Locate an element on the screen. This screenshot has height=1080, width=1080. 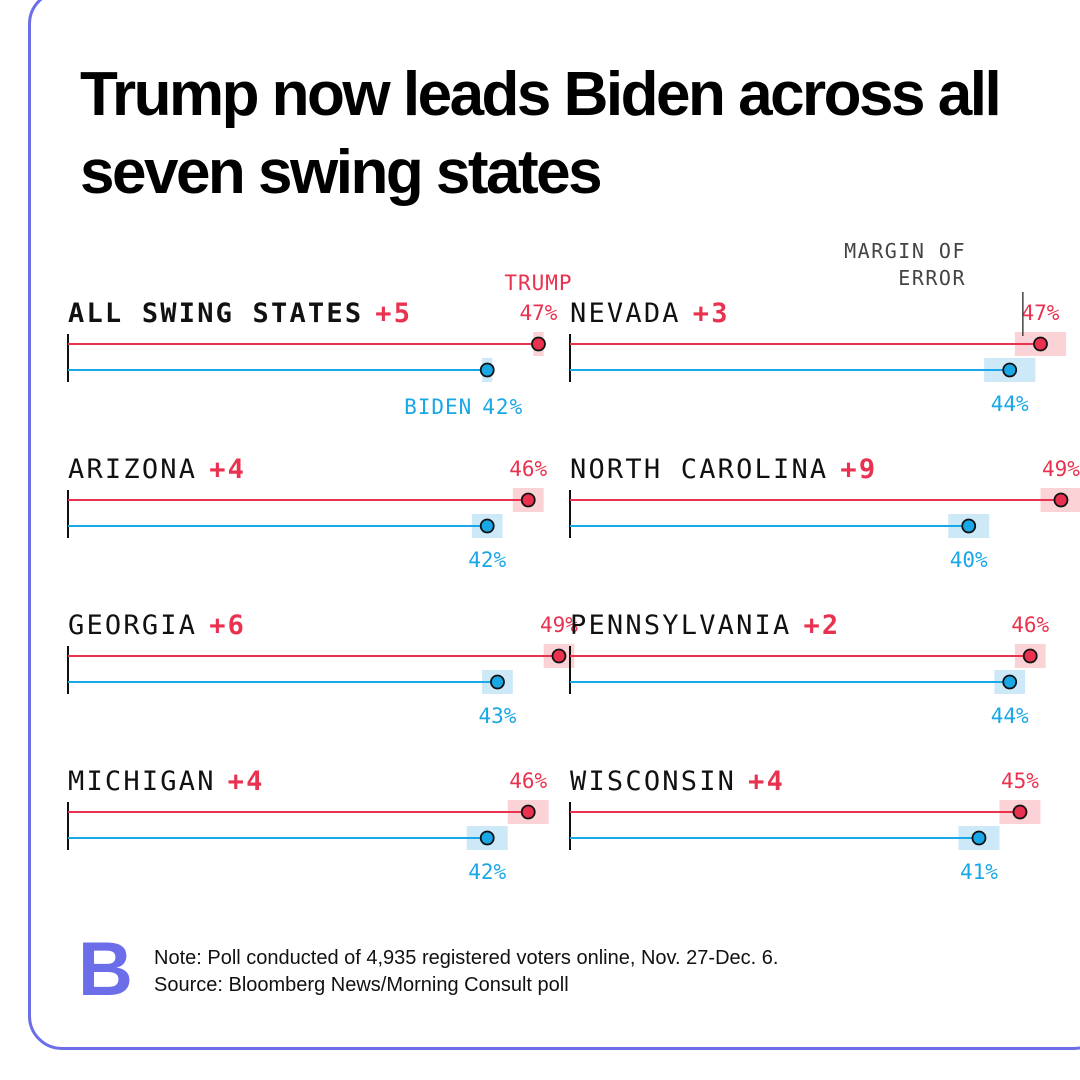
biden-value-label: 43% is located at coordinates (498, 716).